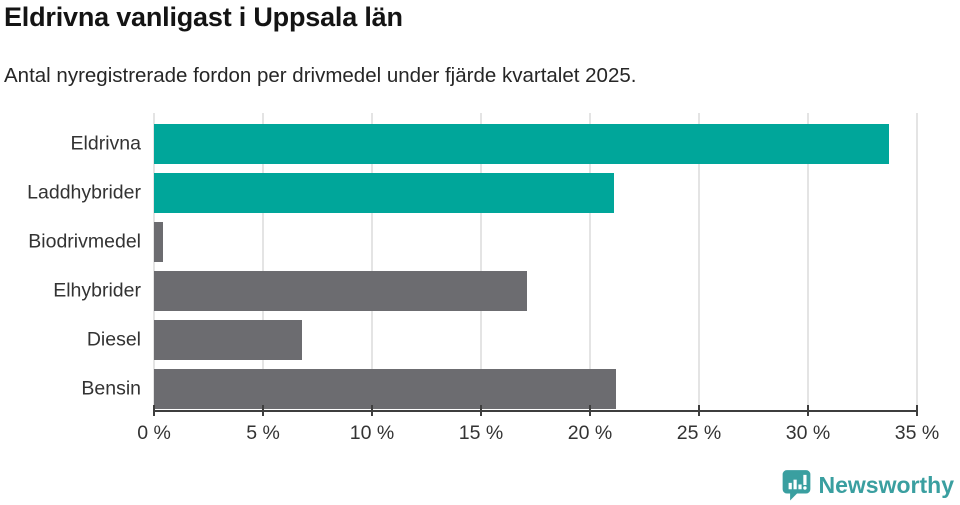 The height and width of the screenshot is (505, 960). What do you see at coordinates (340, 291) in the screenshot?
I see `bar-elhybrider` at bounding box center [340, 291].